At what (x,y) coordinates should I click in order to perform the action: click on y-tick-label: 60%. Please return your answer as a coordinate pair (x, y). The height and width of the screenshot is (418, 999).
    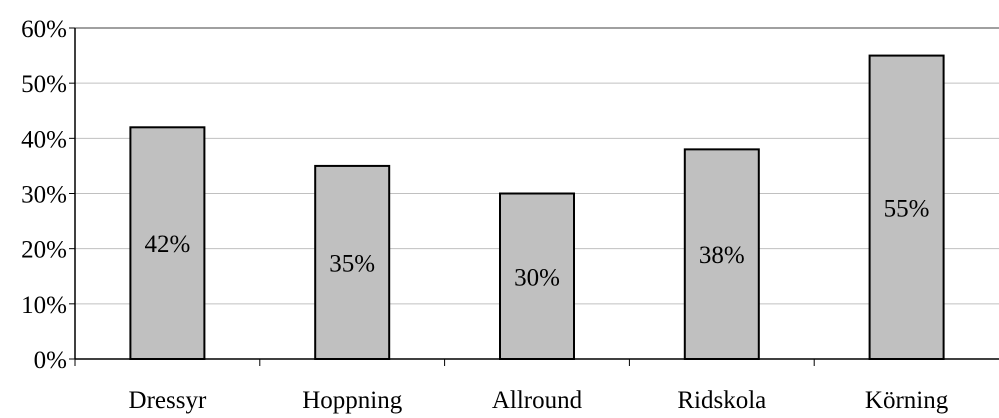
    Looking at the image, I should click on (44, 29).